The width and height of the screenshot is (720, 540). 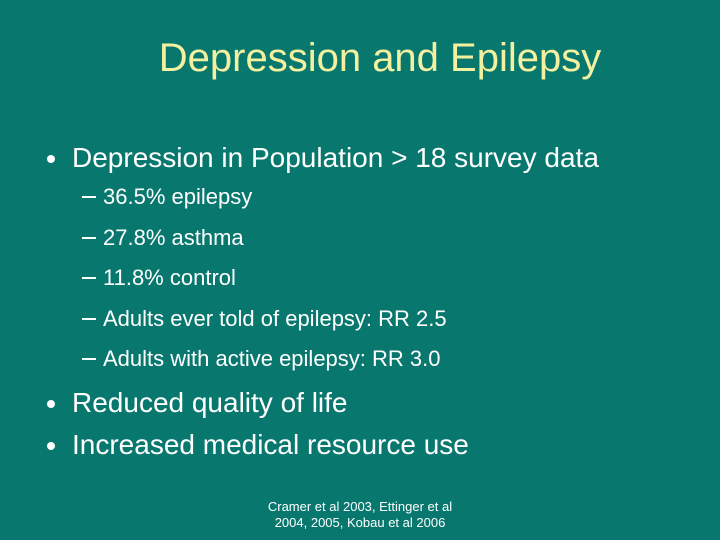 I want to click on sub-bullet-text: 36.5% epilepsy, so click(x=178, y=196).